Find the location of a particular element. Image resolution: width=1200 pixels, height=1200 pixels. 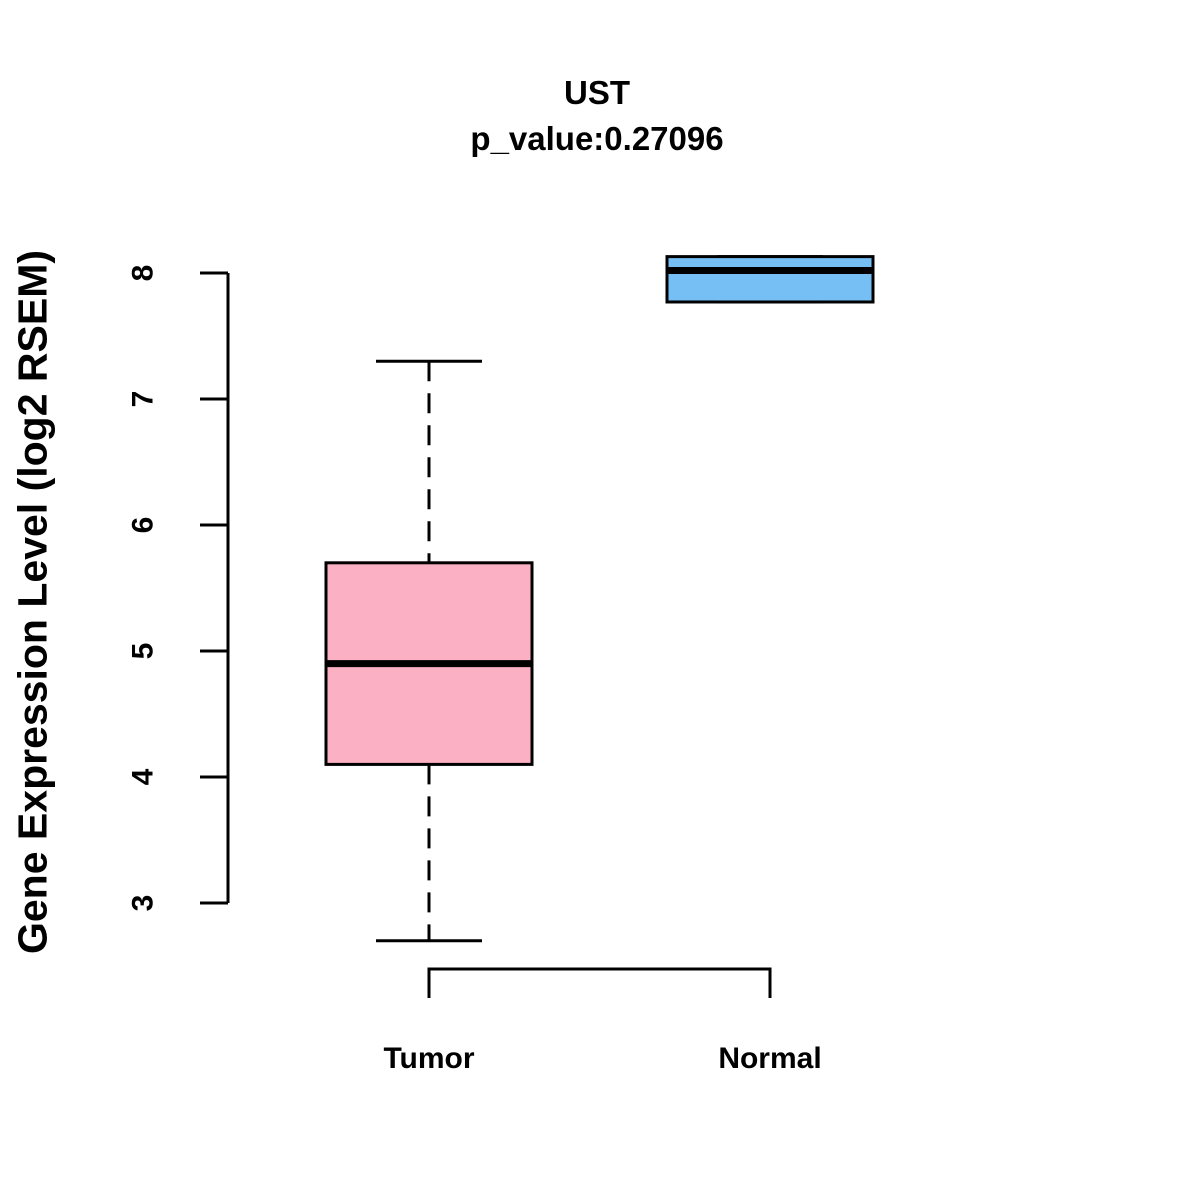

y-tick-label: 7 is located at coordinates (143, 399).